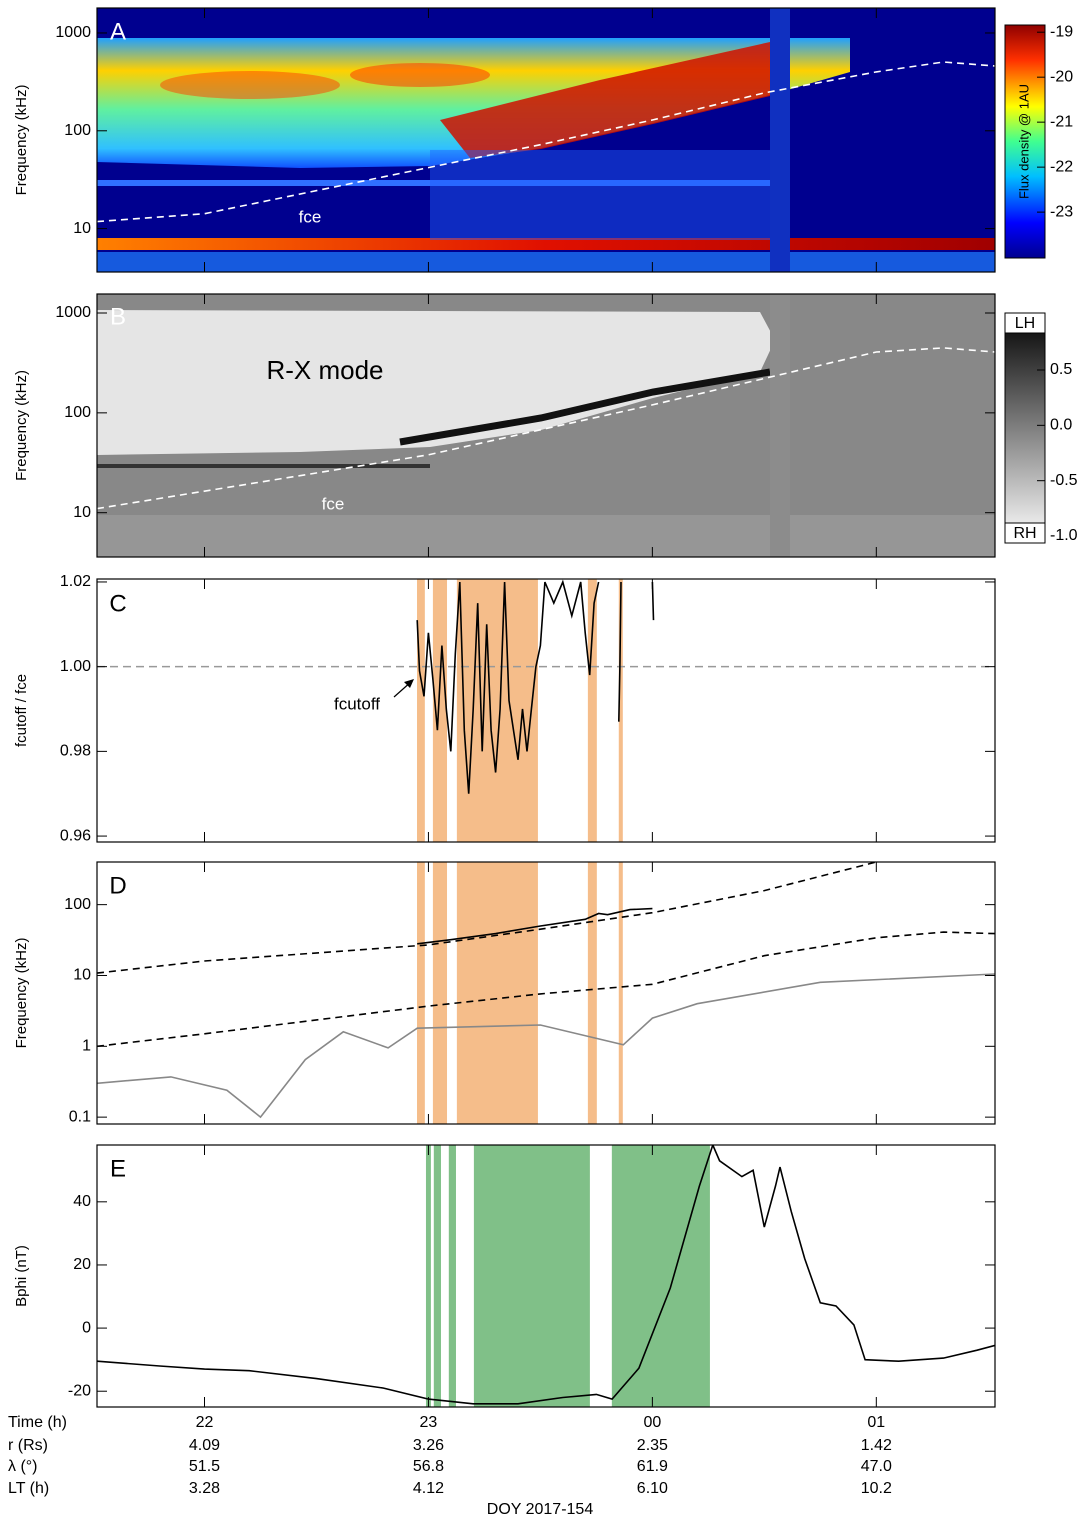 This screenshot has width=1081, height=1519. I want to click on colorbar-title: Flux density @ 1AU, so click(1023, 141).